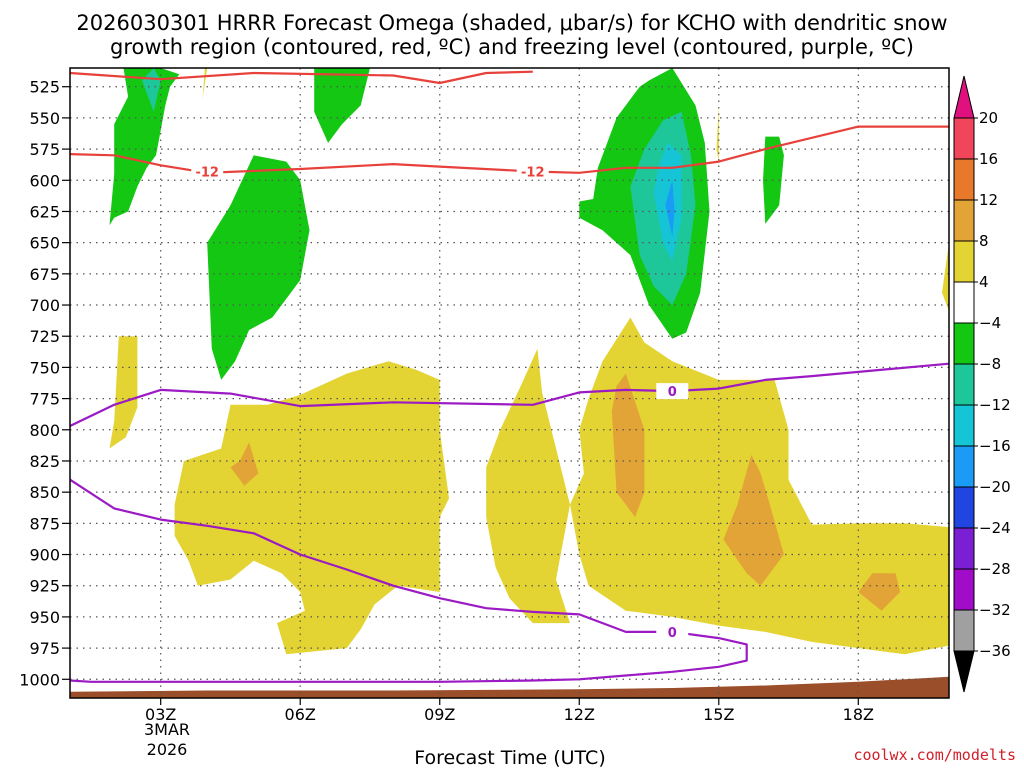  I want to click on y-tick-label-825: 825, so click(44, 461).